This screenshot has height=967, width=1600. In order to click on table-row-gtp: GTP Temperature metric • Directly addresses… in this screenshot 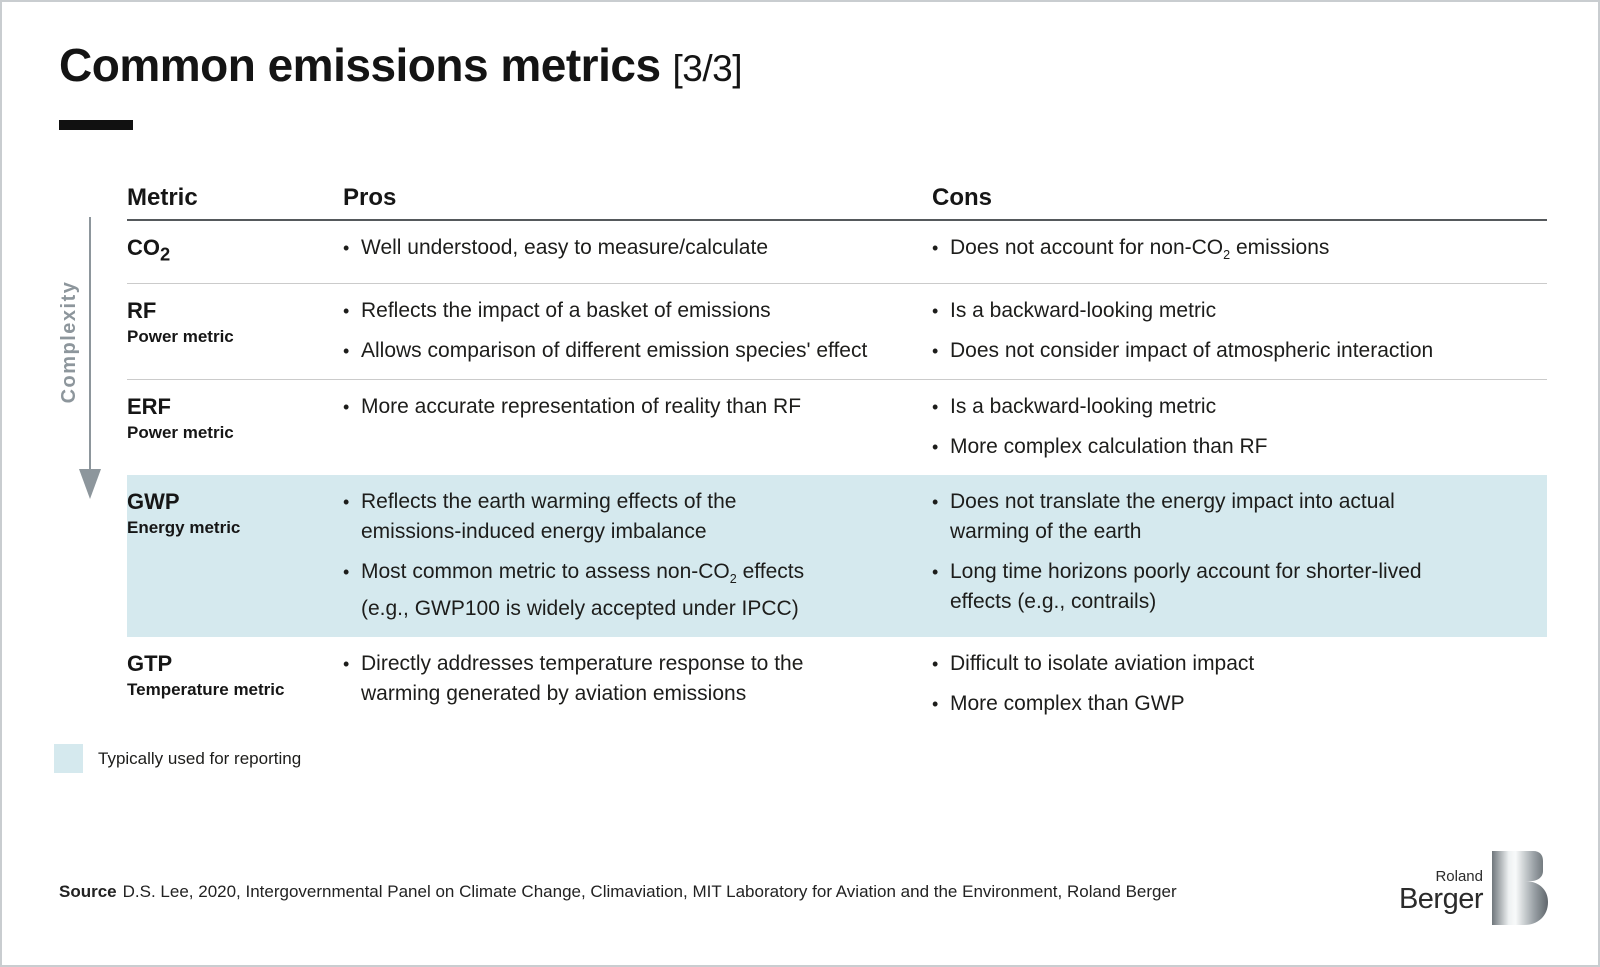, I will do `click(837, 684)`.